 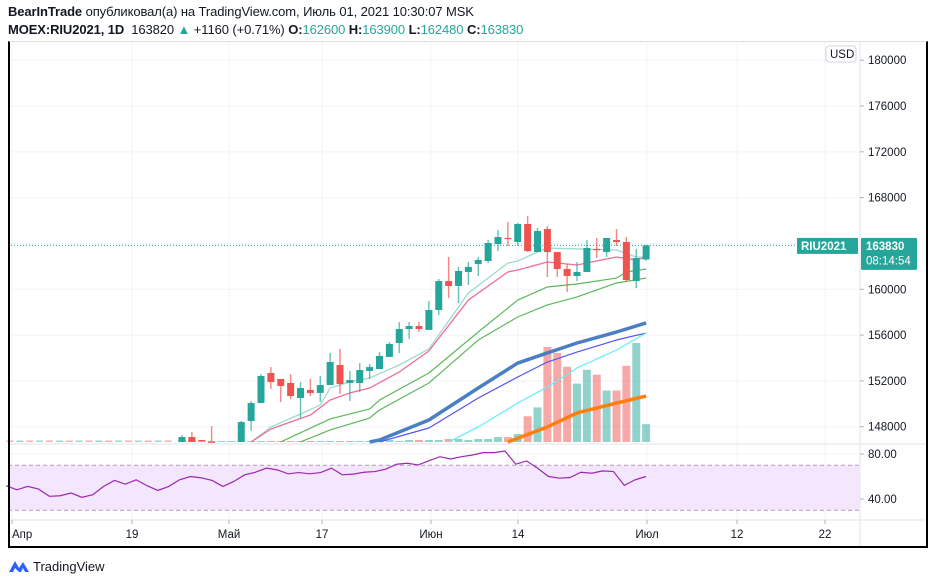 What do you see at coordinates (66, 29) in the screenshot?
I see `symbol-name: MOEX:RIU2021, 1D` at bounding box center [66, 29].